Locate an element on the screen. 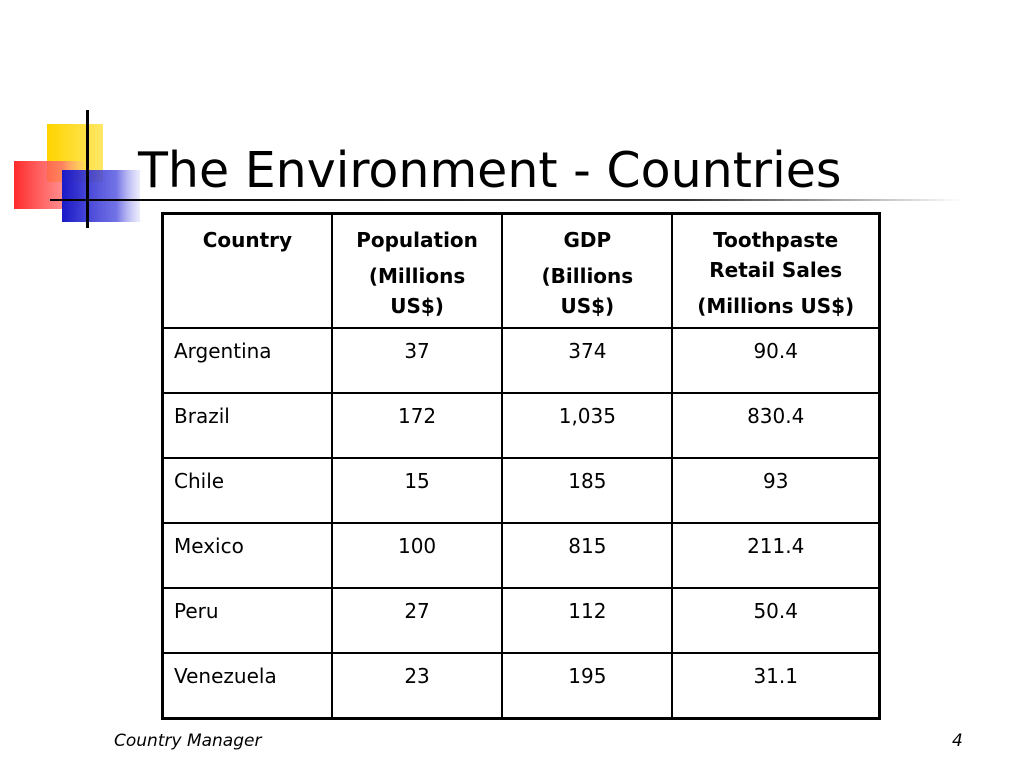  cell-country: Peru is located at coordinates (247, 620).